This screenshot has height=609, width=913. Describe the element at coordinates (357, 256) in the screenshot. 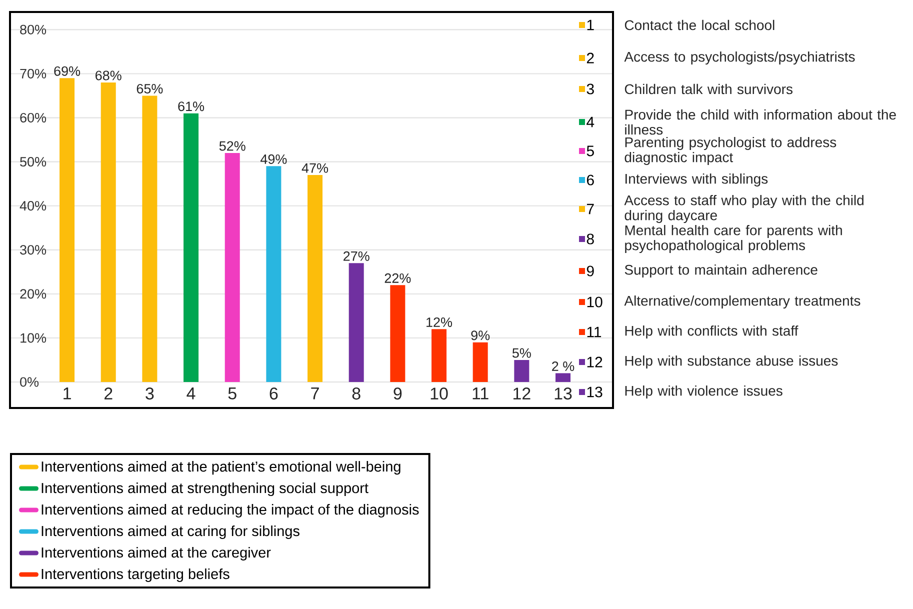

I see `data-label: 27%` at that location.